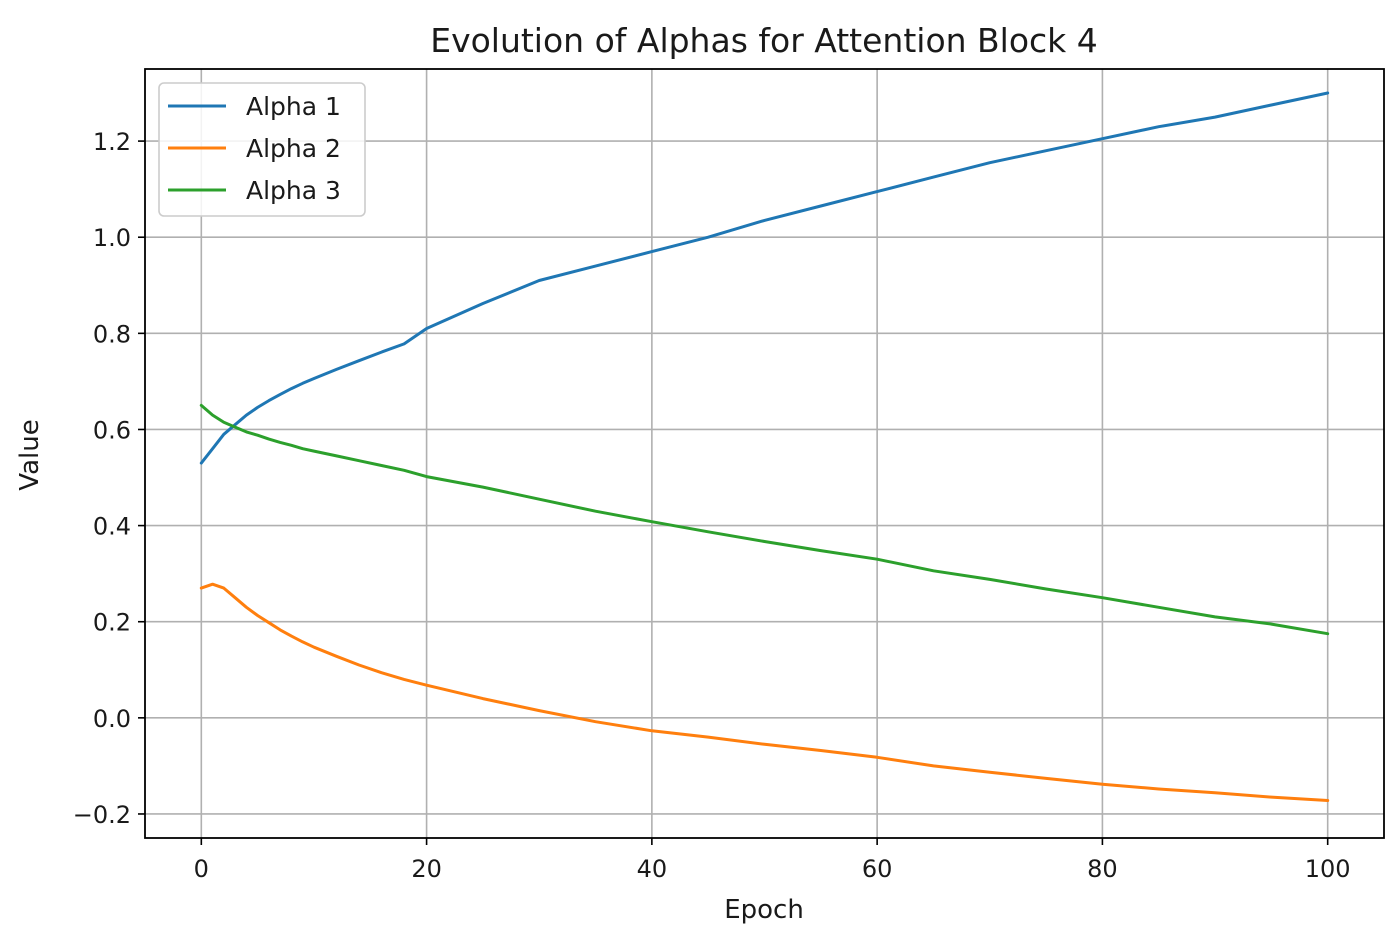 This screenshot has height=938, width=1394. Describe the element at coordinates (112, 430) in the screenshot. I see `y-tick-label: 0.6` at that location.